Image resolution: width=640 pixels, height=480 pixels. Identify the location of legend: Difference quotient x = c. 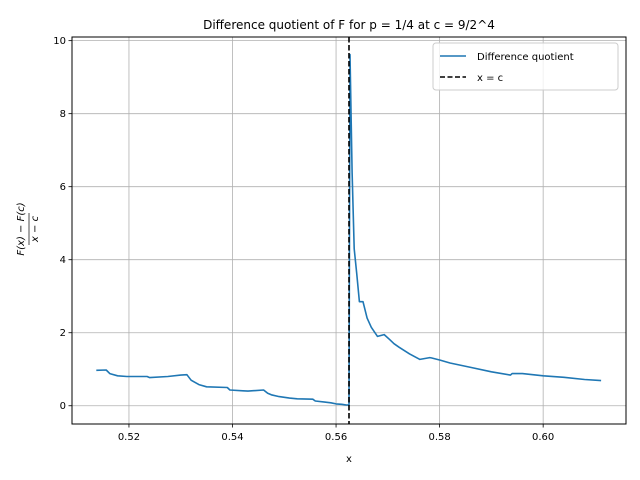
(525, 66).